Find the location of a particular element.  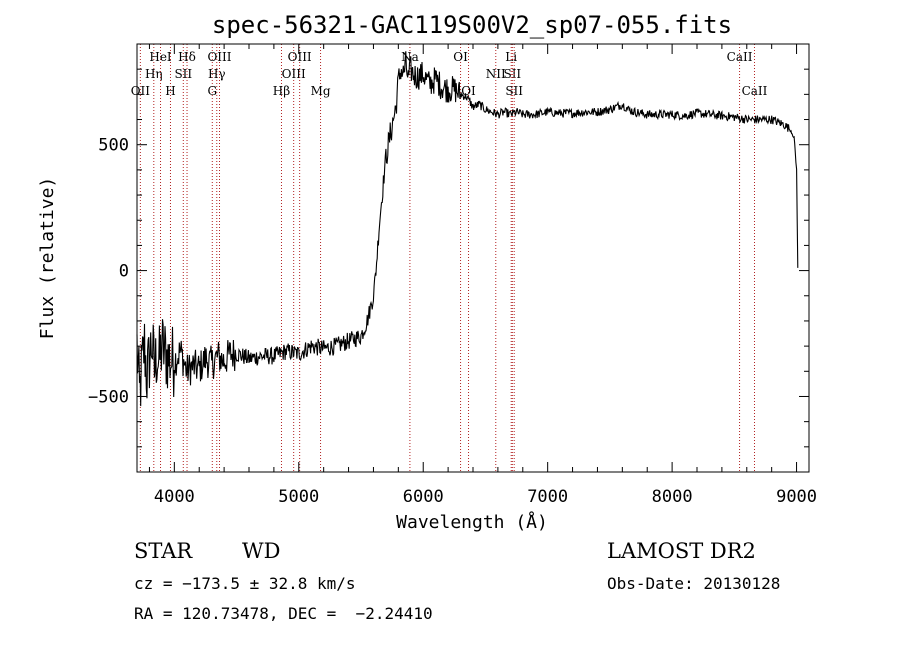

x-tick-label: 6000 is located at coordinates (423, 497).